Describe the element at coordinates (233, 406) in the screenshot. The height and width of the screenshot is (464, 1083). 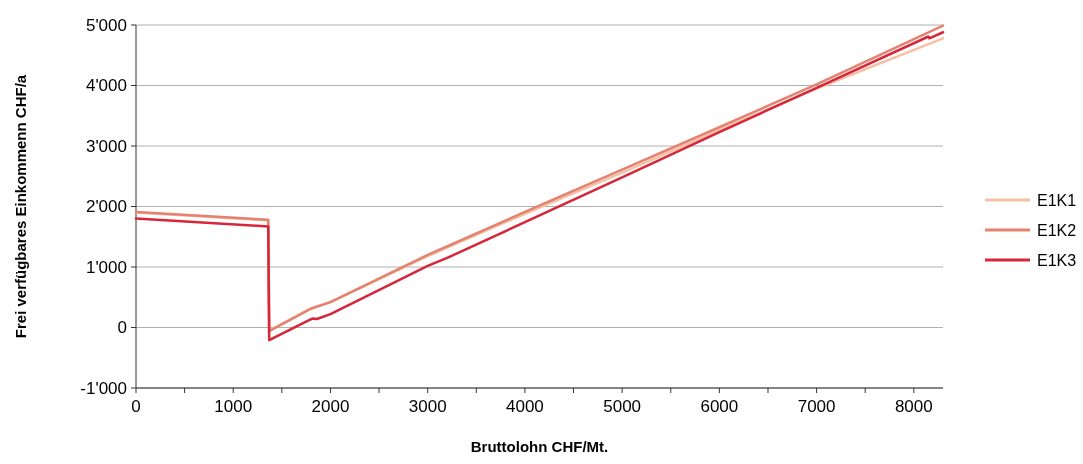
I see `x-tick-label: 1000` at that location.